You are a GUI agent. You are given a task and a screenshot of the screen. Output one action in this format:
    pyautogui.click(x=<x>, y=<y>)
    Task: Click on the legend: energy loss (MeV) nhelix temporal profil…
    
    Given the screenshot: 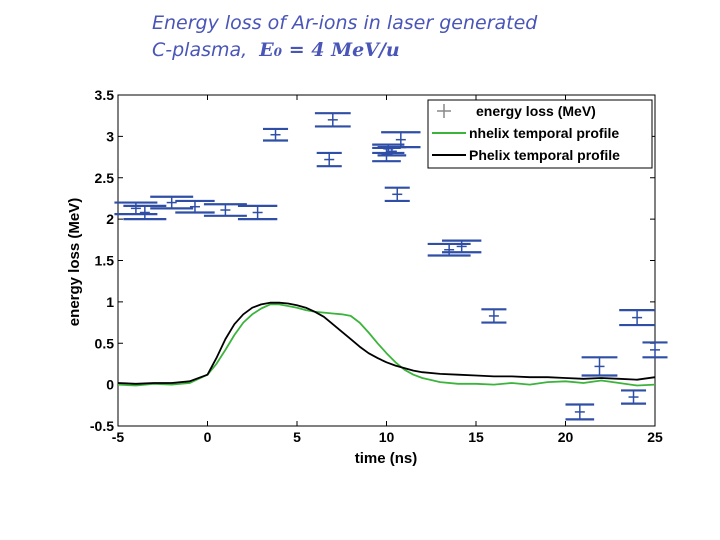 What is the action you would take?
    pyautogui.click(x=540, y=134)
    